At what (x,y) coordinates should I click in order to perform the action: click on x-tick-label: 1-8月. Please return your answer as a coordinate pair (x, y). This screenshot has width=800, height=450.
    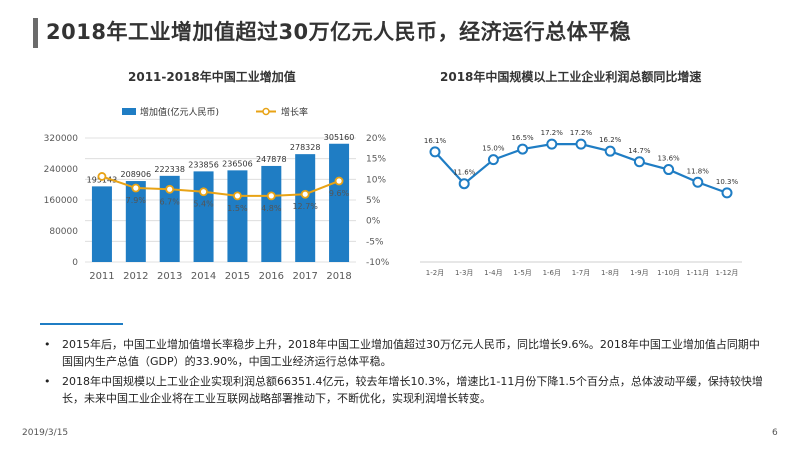
    Looking at the image, I should click on (610, 273).